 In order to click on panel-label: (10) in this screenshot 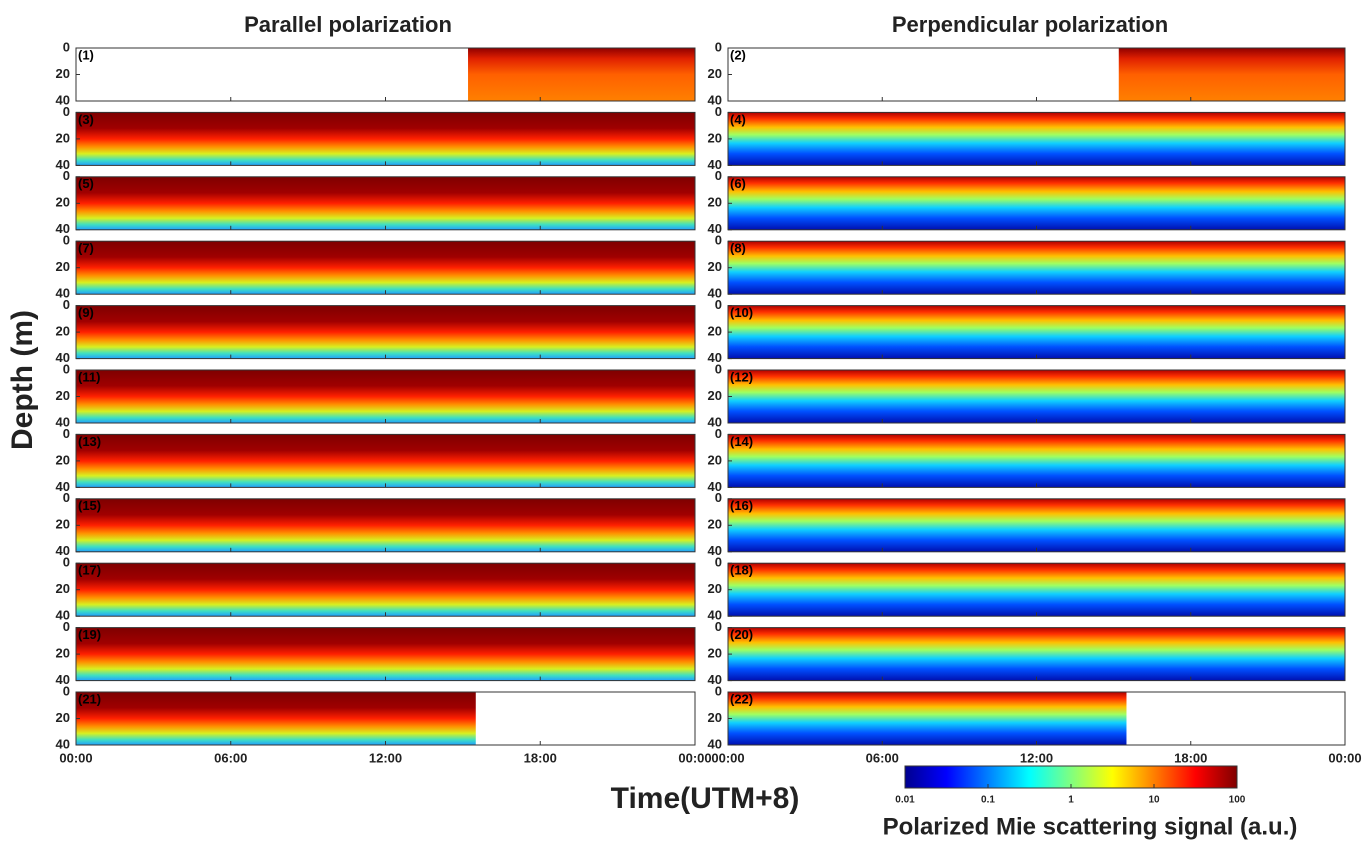, I will do `click(741, 312)`.